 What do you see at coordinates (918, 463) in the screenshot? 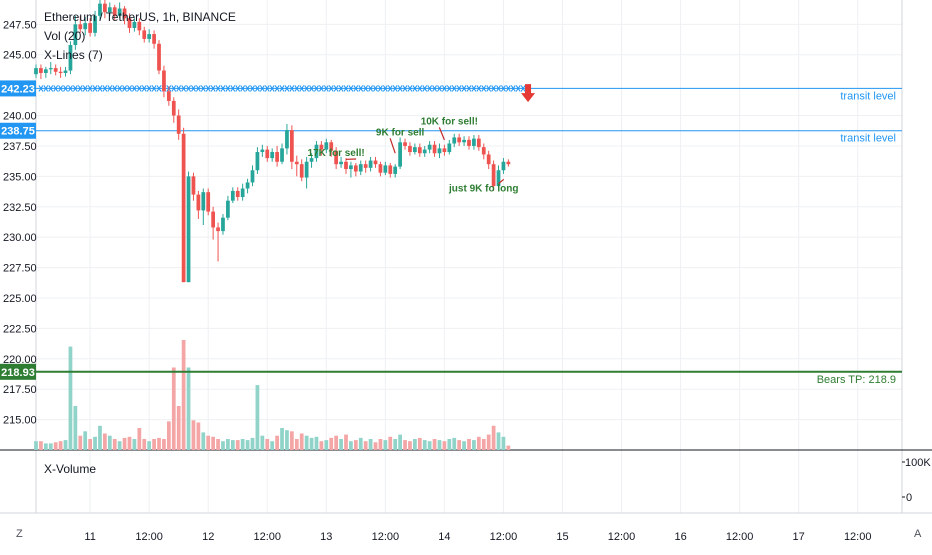
I see `subpane-tick-label: 100K` at bounding box center [918, 463].